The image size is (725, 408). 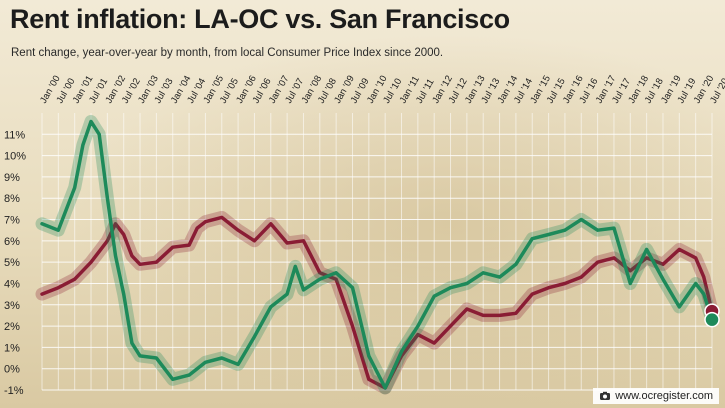 I want to click on series-1-end-dot, so click(x=712, y=319).